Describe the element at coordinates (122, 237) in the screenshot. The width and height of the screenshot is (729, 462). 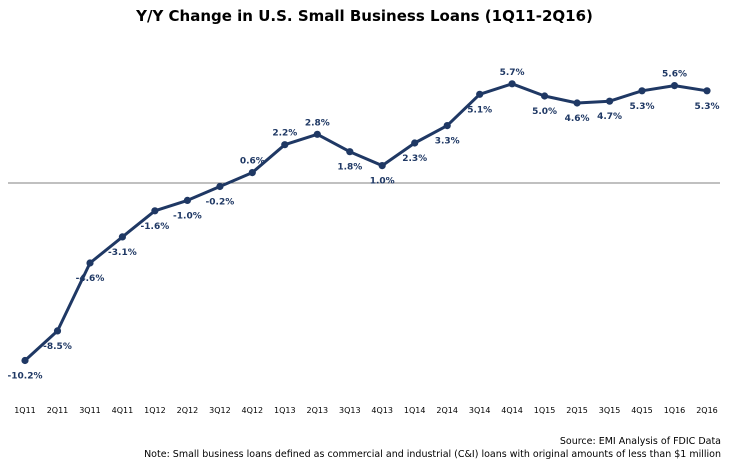
I see `data-point-4Q11` at that location.